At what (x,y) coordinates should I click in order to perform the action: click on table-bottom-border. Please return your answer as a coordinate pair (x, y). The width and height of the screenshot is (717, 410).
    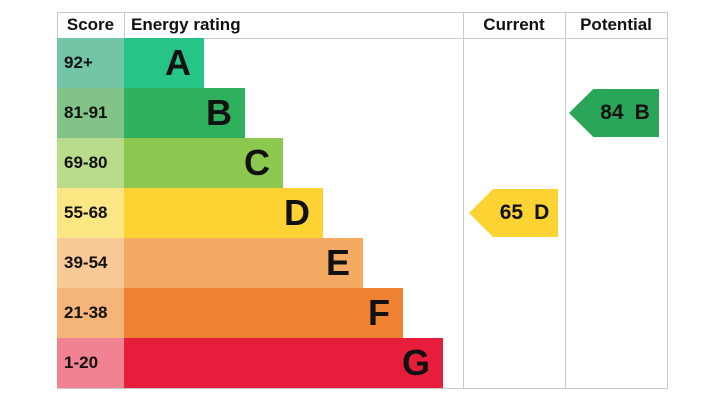
    Looking at the image, I should click on (362, 388).